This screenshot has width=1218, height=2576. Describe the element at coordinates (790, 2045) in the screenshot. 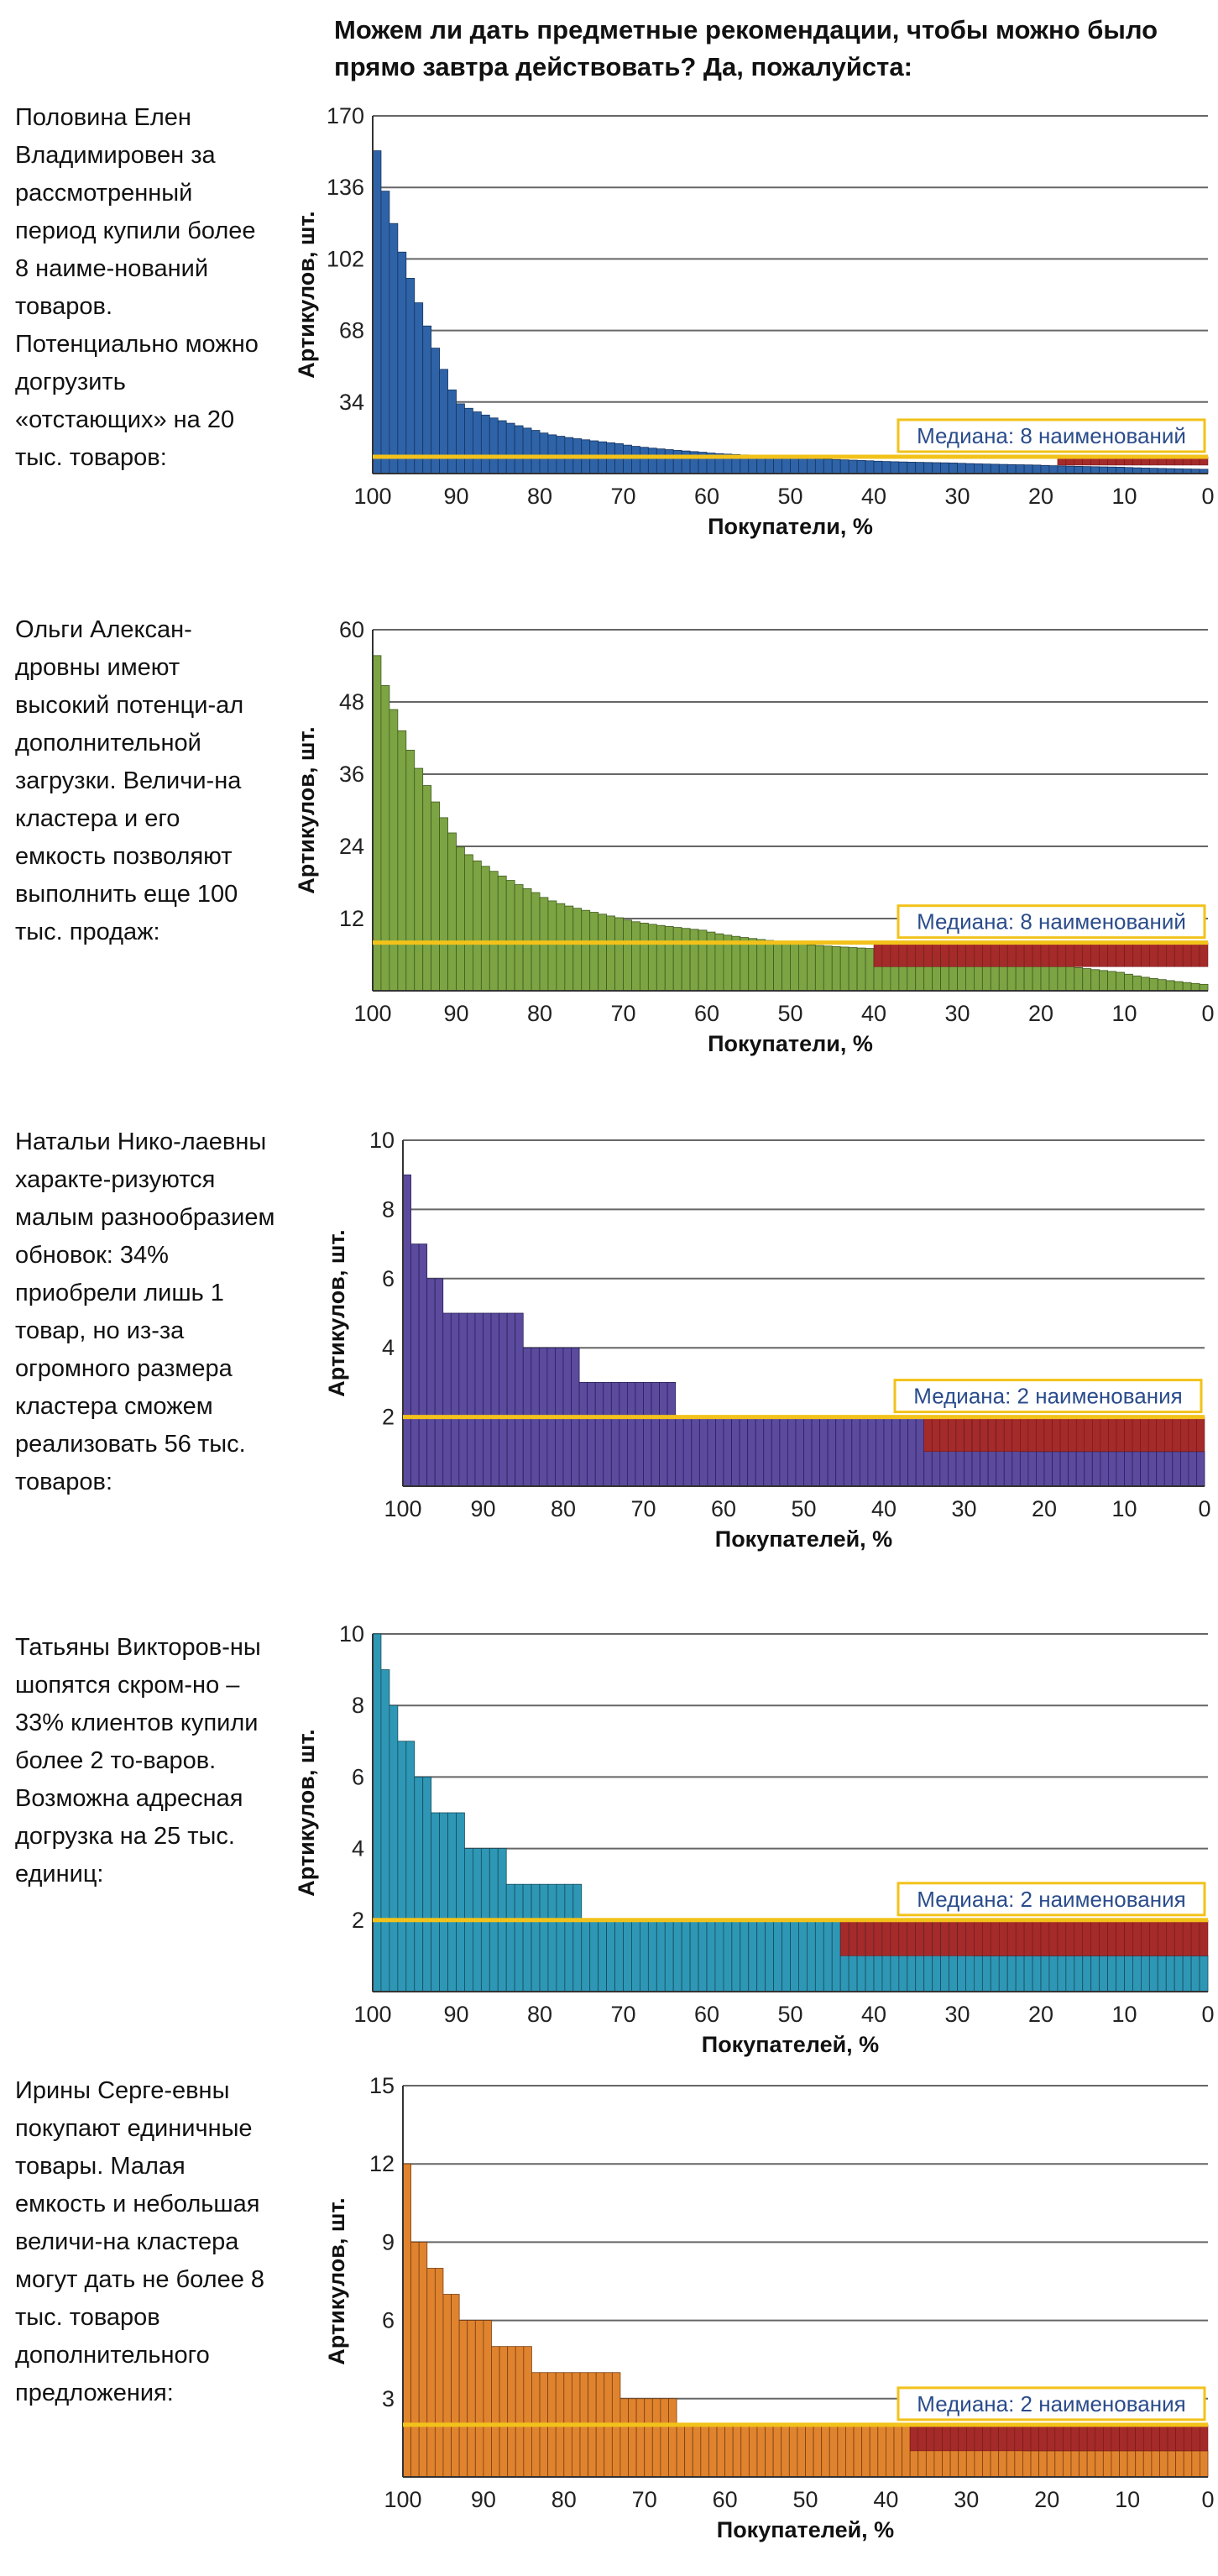

I see `chart-4-x-label: Покупателей, %` at that location.